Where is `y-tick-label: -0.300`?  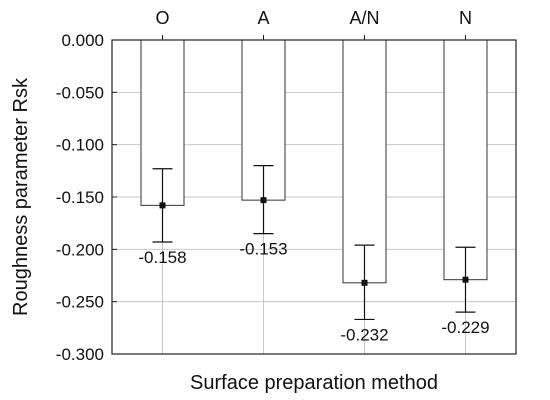
y-tick-label: -0.300 is located at coordinates (80, 354).